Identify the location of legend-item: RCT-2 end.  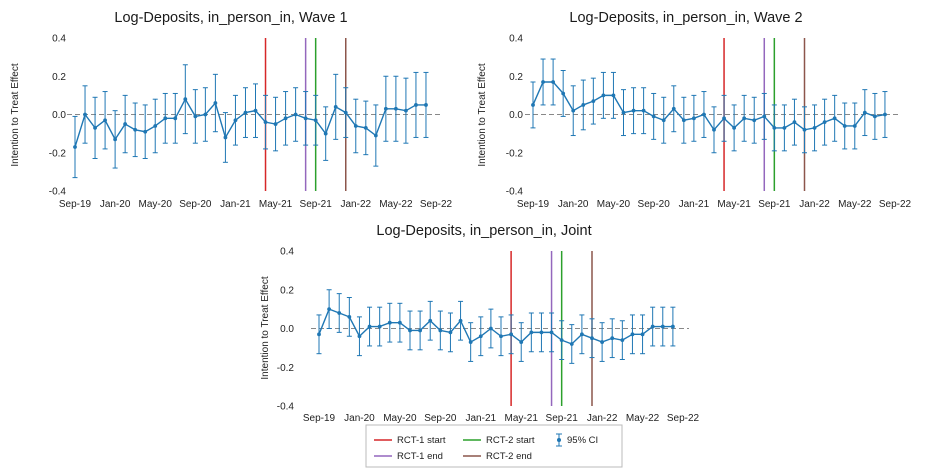
(497, 456).